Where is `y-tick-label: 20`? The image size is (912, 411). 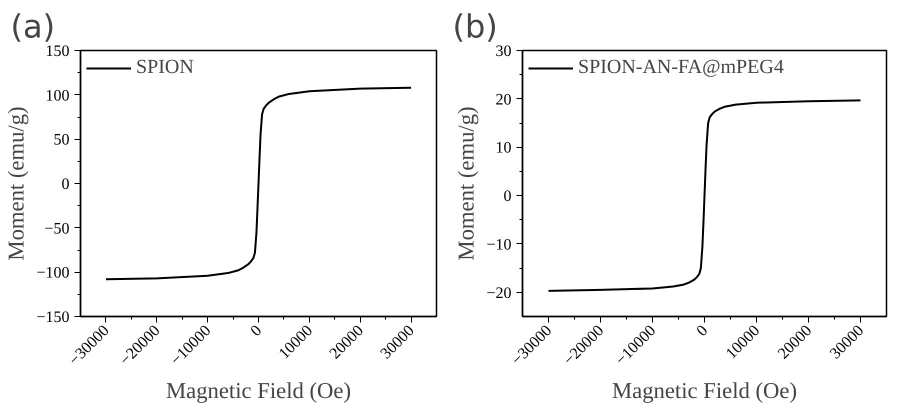
y-tick-label: 20 is located at coordinates (504, 99).